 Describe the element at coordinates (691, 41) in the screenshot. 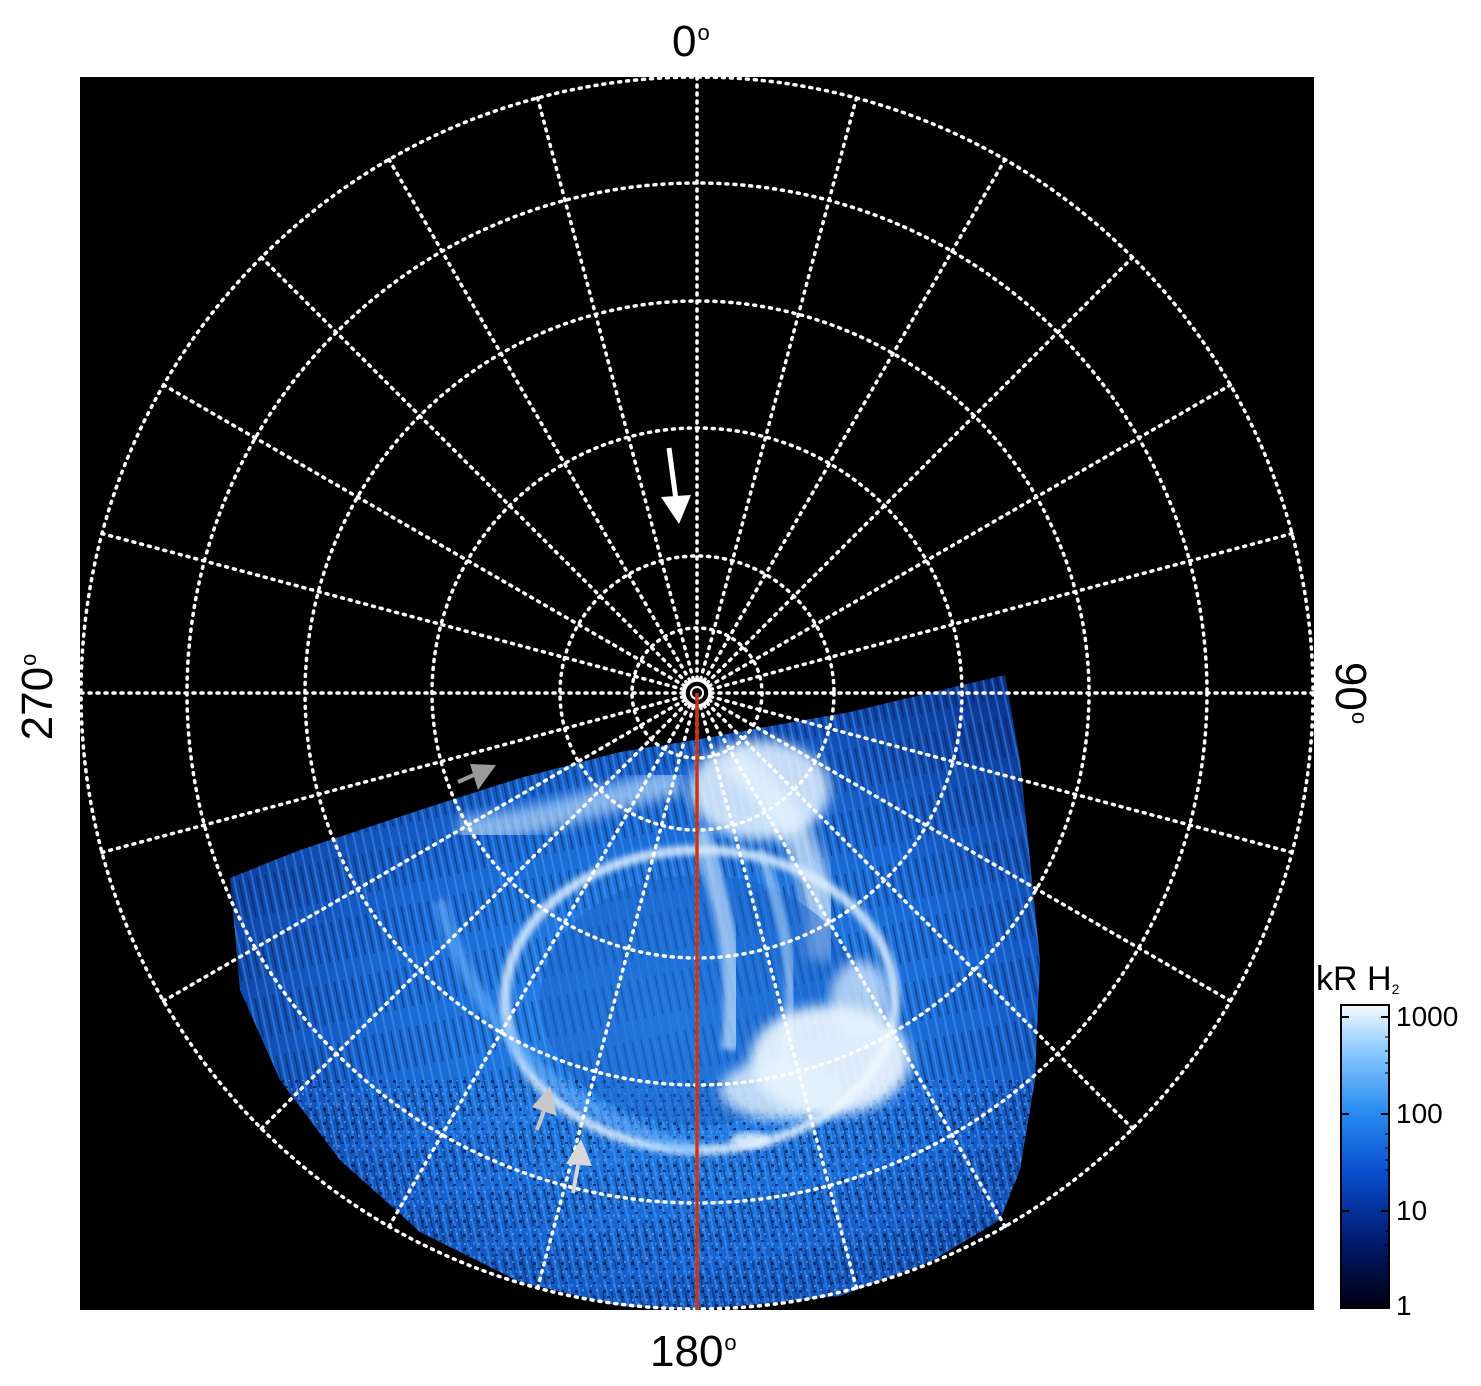

I see `label-0-deg: 0o` at that location.